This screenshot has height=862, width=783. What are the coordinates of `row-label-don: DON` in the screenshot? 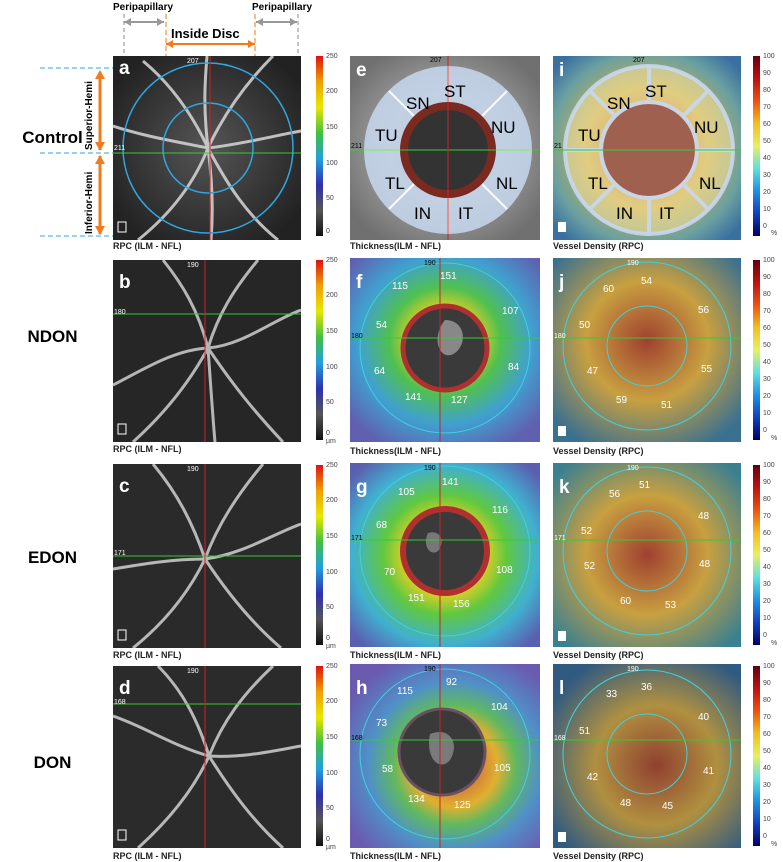 It's located at (52, 762).